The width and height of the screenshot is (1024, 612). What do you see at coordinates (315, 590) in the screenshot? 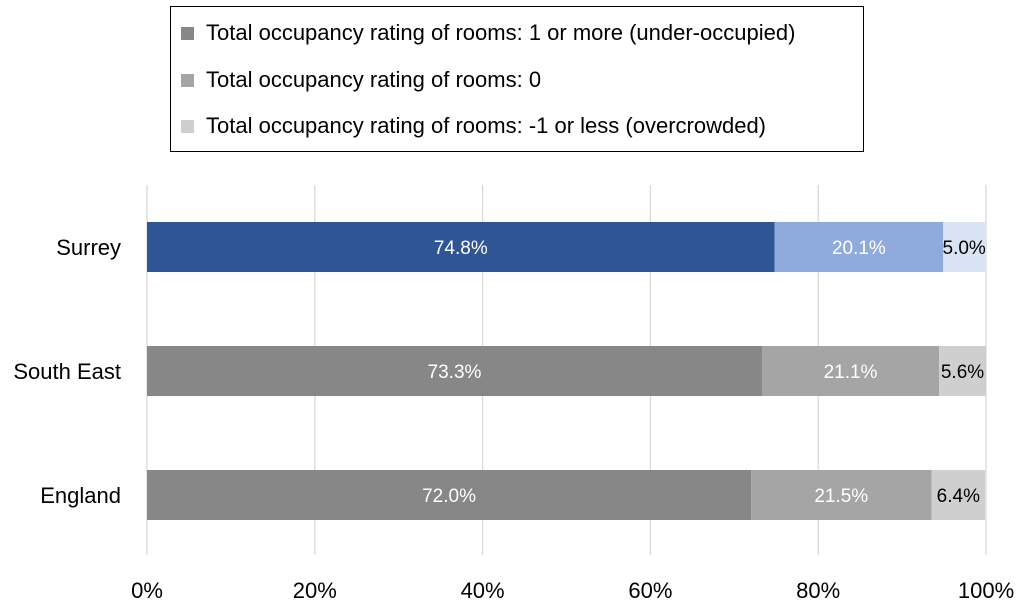
I see `x-tick-label-20: 20%` at bounding box center [315, 590].